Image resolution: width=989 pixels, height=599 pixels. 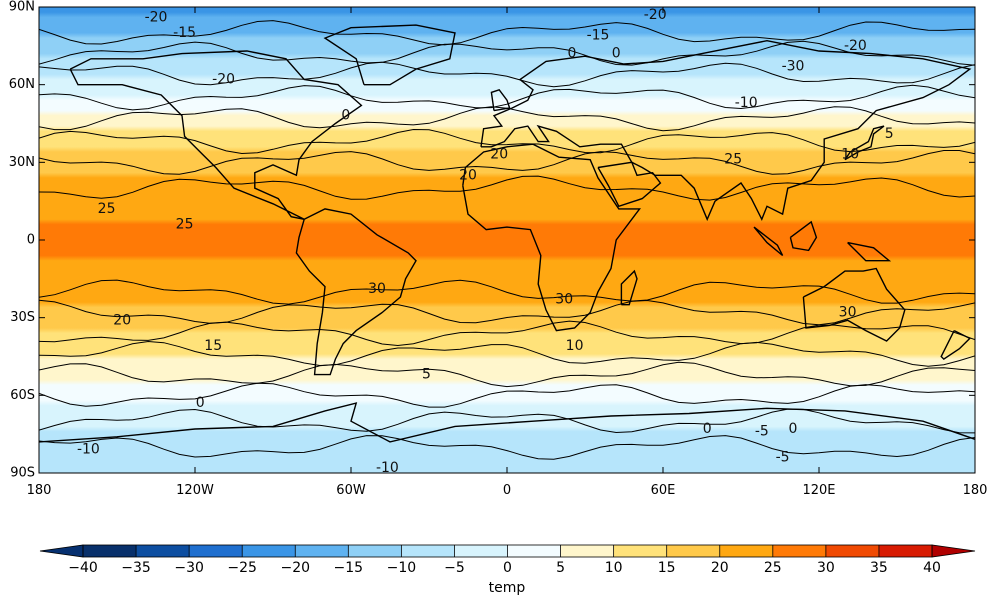 I want to click on colorbar-tick-label: −15, so click(x=349, y=568).